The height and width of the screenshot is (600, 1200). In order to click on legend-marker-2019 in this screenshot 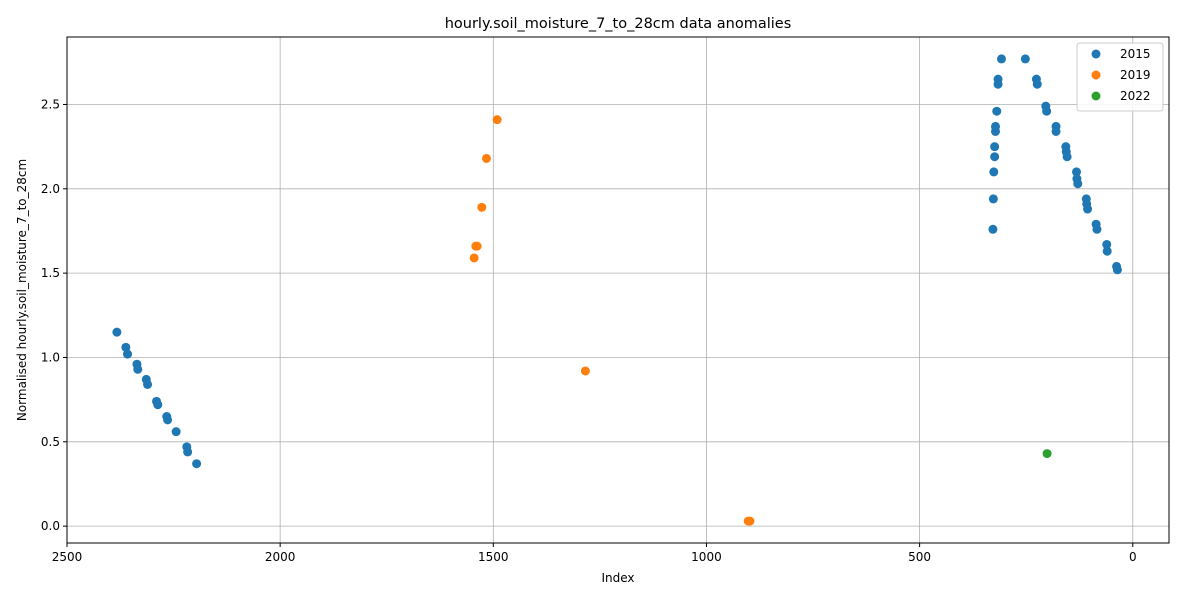, I will do `click(1096, 75)`.